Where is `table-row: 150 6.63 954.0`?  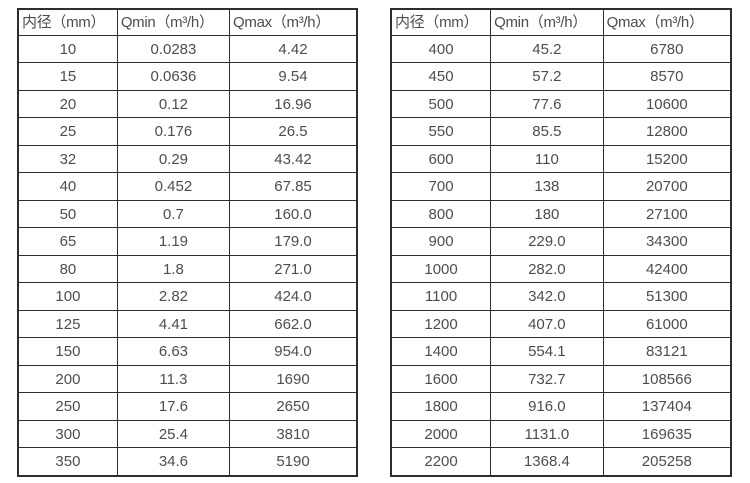 table-row: 150 6.63 954.0 is located at coordinates (187, 351).